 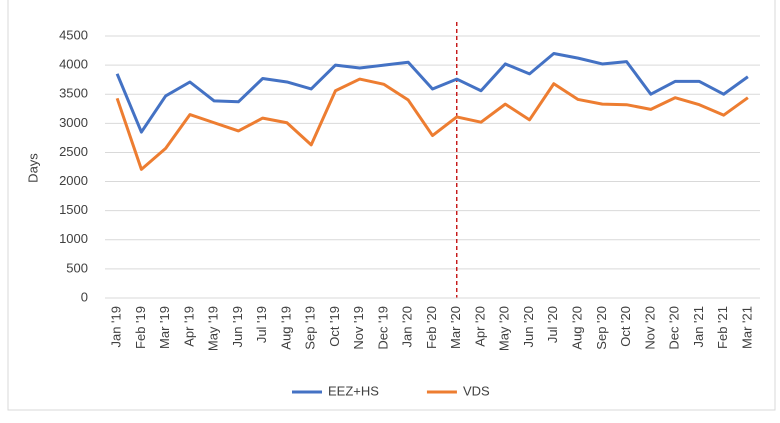 What do you see at coordinates (431, 327) in the screenshot?
I see `x-tick-label: Feb '20` at bounding box center [431, 327].